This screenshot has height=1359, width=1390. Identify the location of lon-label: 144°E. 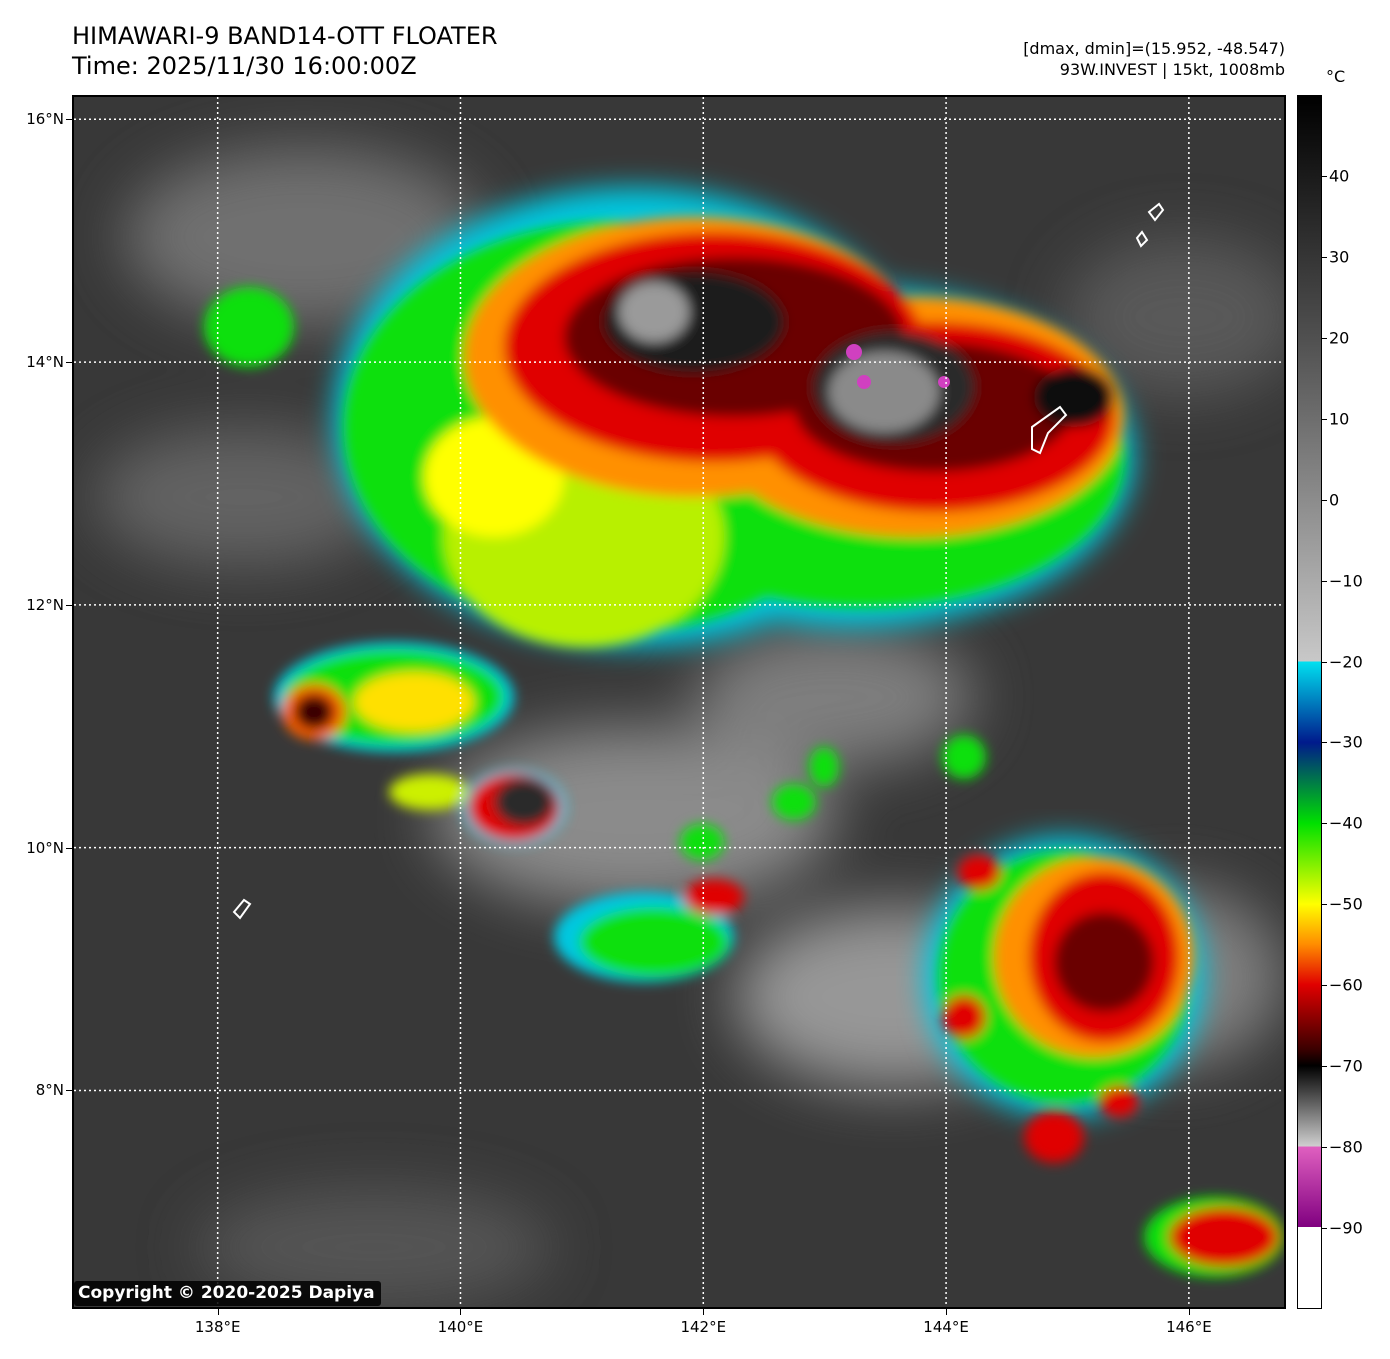
(946, 1327).